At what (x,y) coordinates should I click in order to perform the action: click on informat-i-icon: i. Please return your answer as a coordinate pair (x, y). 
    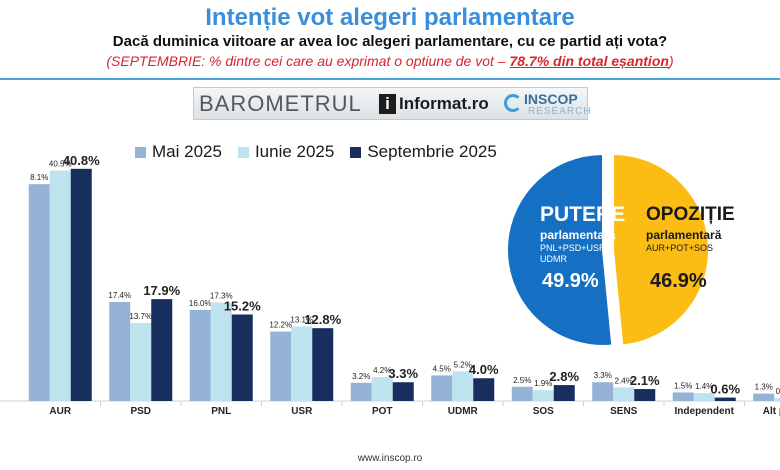
    Looking at the image, I should click on (387, 104).